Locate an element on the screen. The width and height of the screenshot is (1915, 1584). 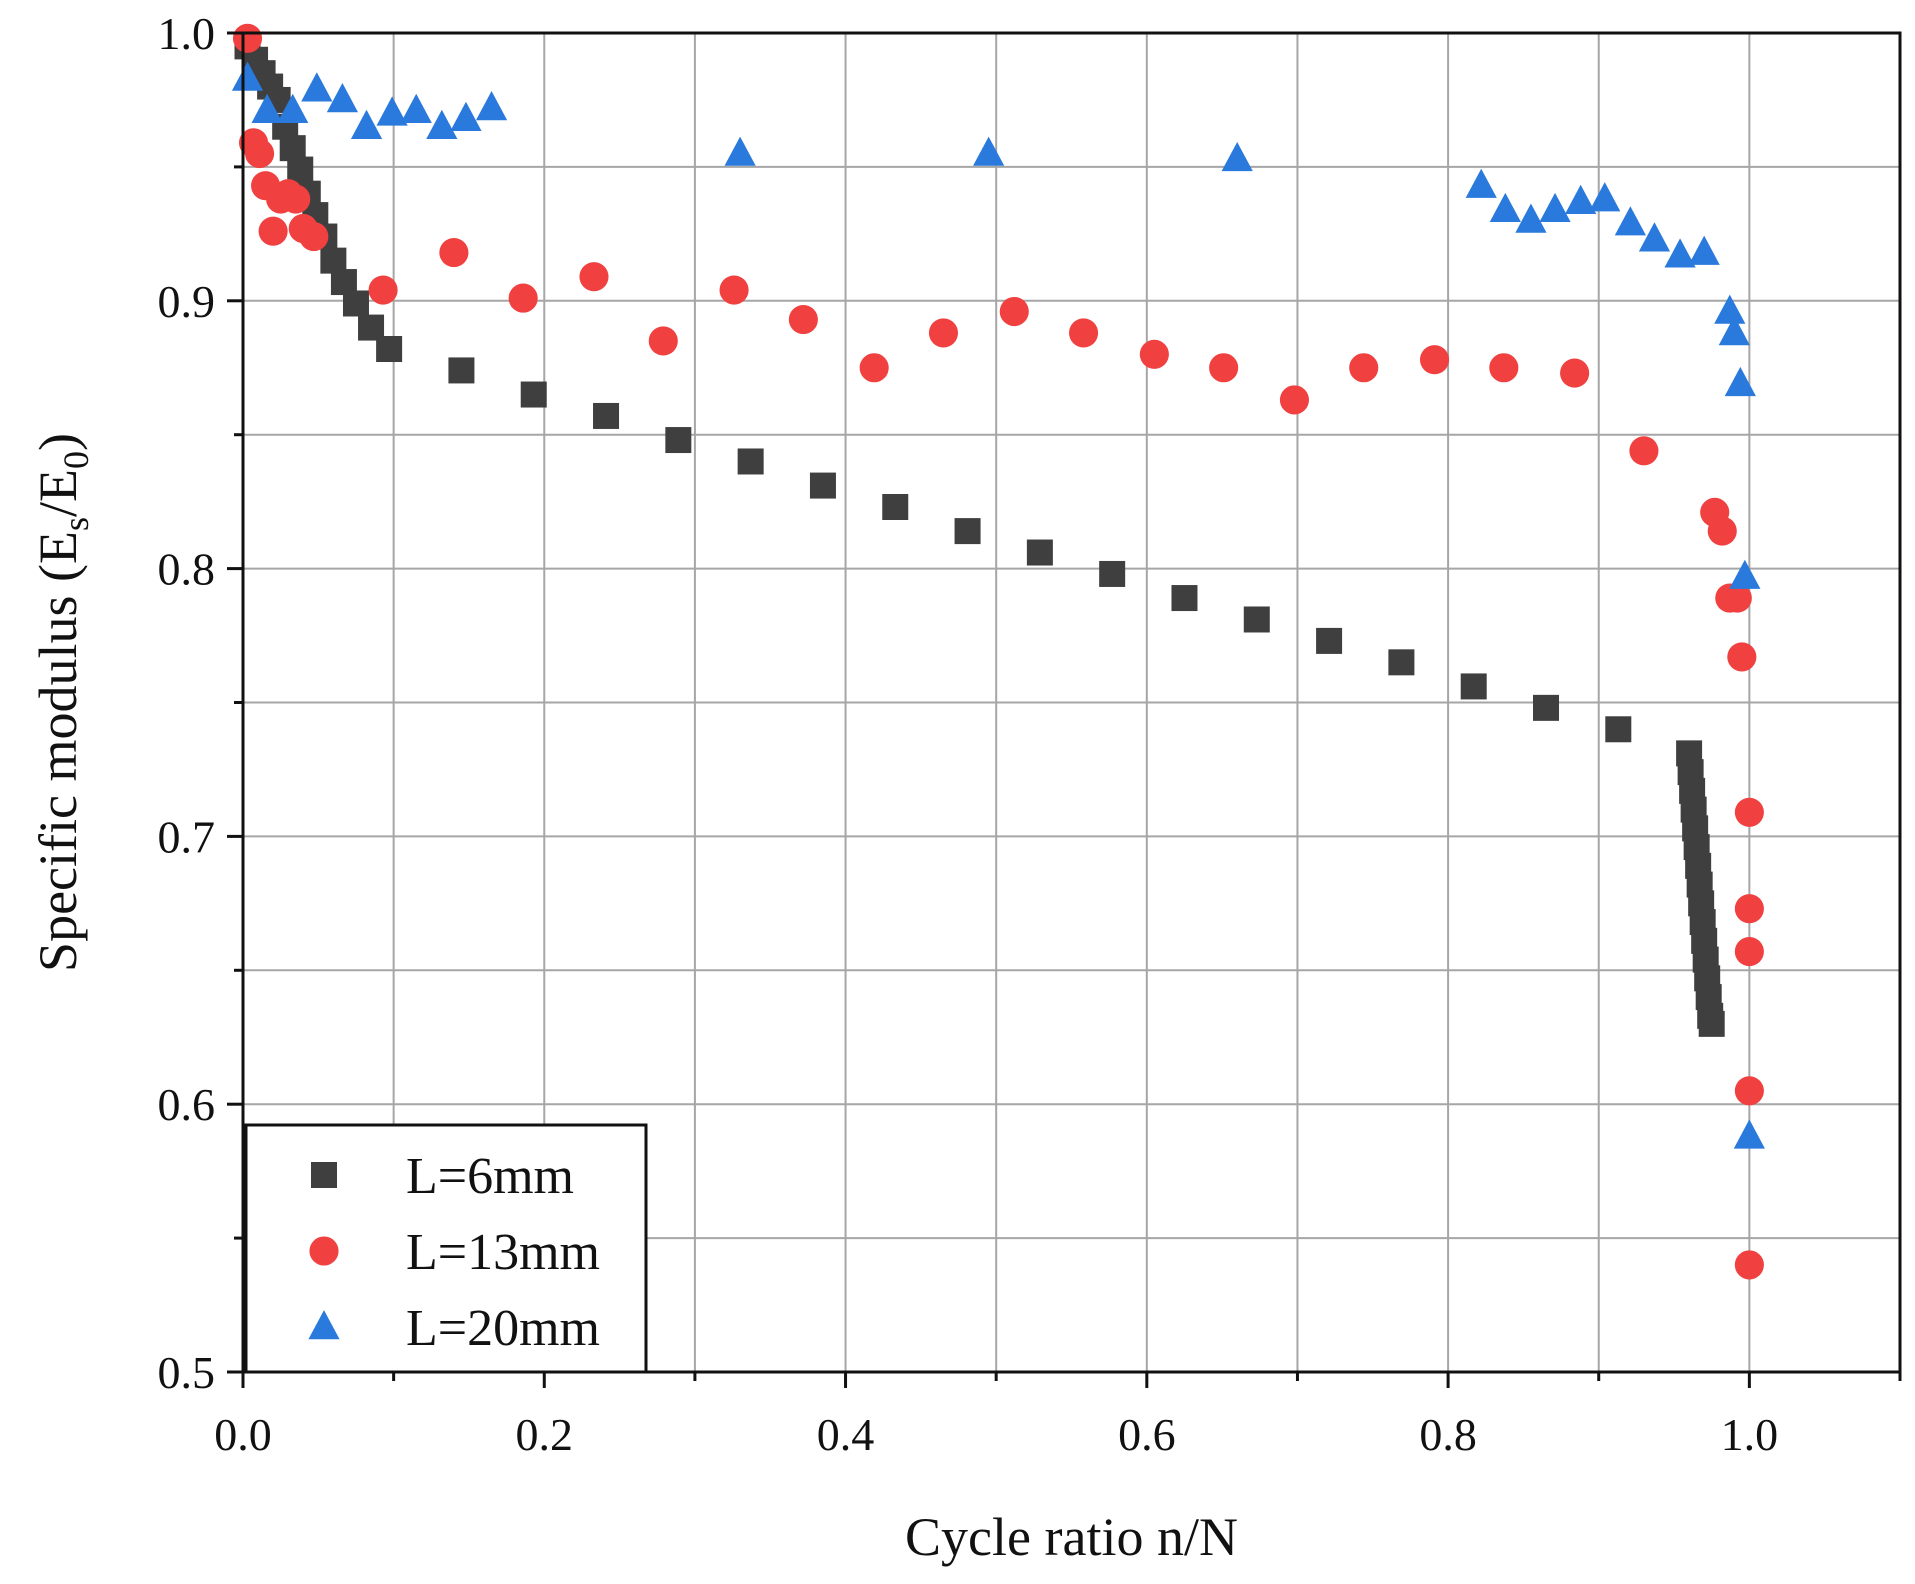
x-tick-label: 0.2 is located at coordinates (545, 1434).